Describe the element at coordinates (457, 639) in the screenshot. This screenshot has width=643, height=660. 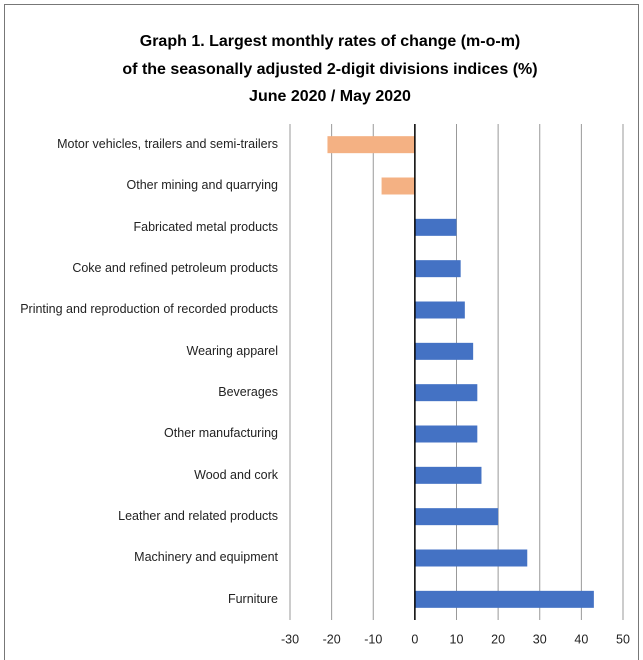
I see `x-tick-label: 10` at that location.